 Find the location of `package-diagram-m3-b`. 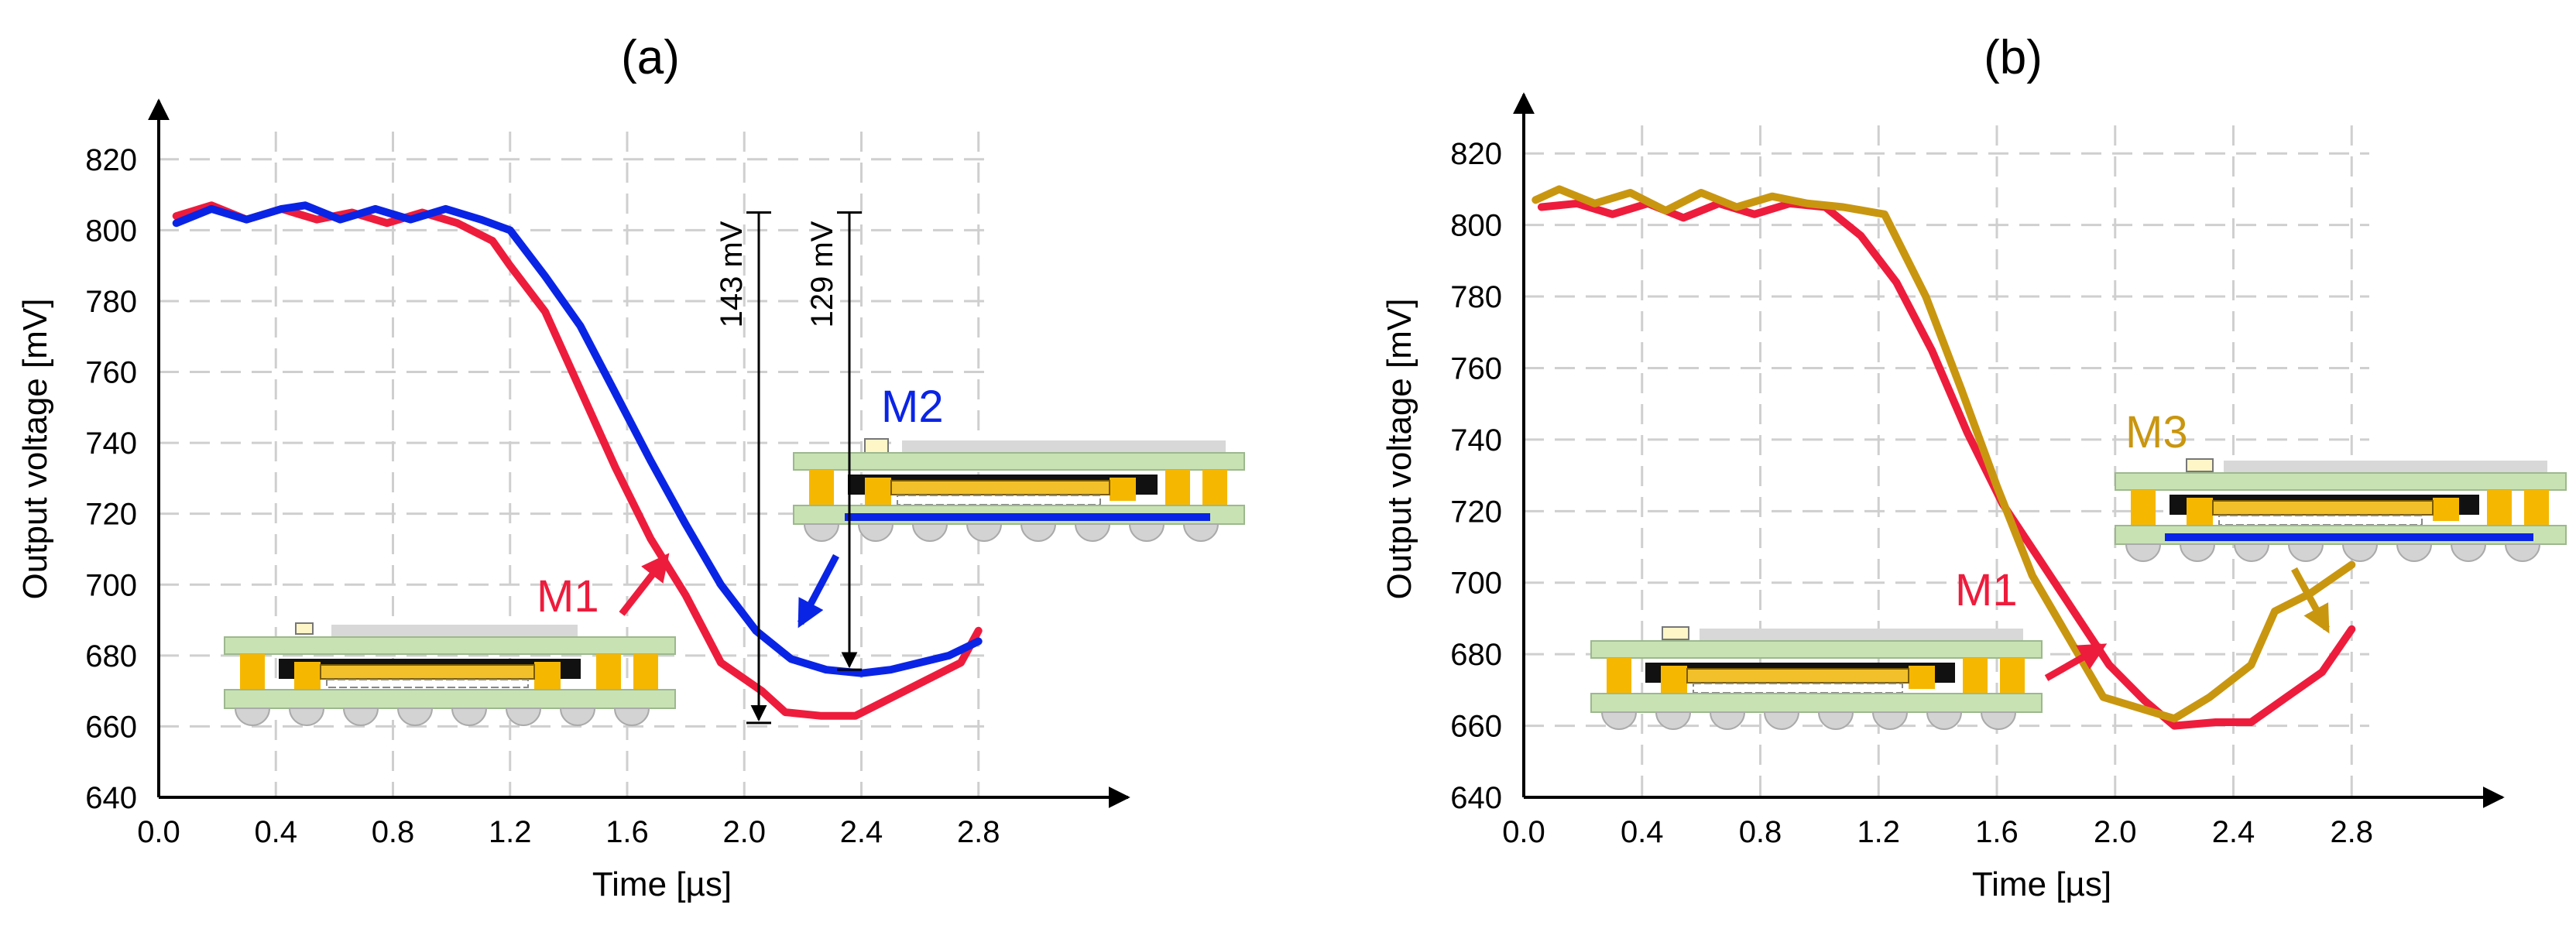

package-diagram-m3-b is located at coordinates (2341, 510).